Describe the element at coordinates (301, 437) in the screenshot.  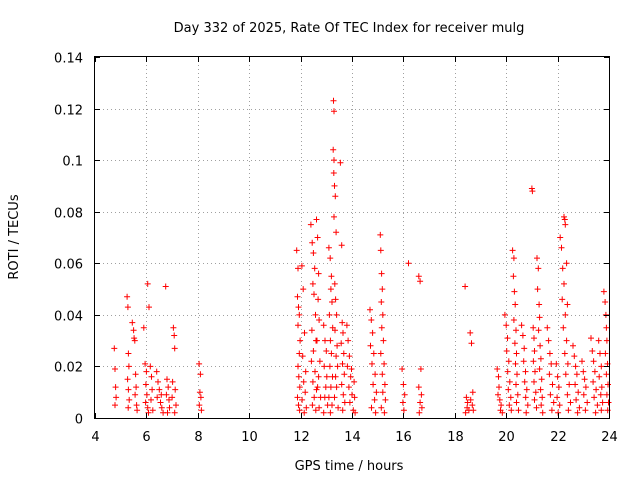
I see `x-tick-label: 12` at that location.